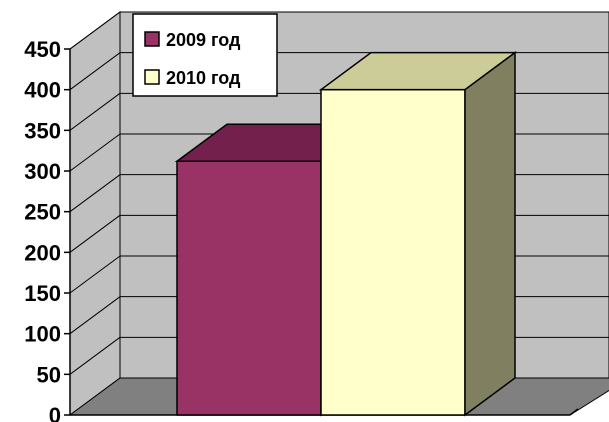 Image resolution: width=609 pixels, height=422 pixels. Describe the element at coordinates (42, 229) in the screenshot. I see `y-axis-tick-labels: 0 50 100 150 200 250 300 350 400 450` at that location.